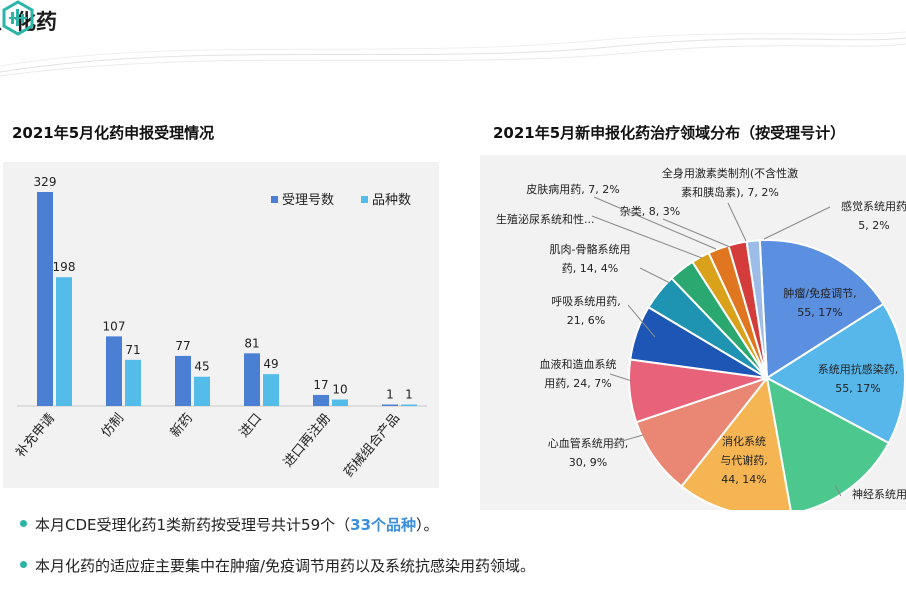  Describe the element at coordinates (588, 443) in the screenshot. I see `slice-label-cardio: 心血管系统用药,` at that location.